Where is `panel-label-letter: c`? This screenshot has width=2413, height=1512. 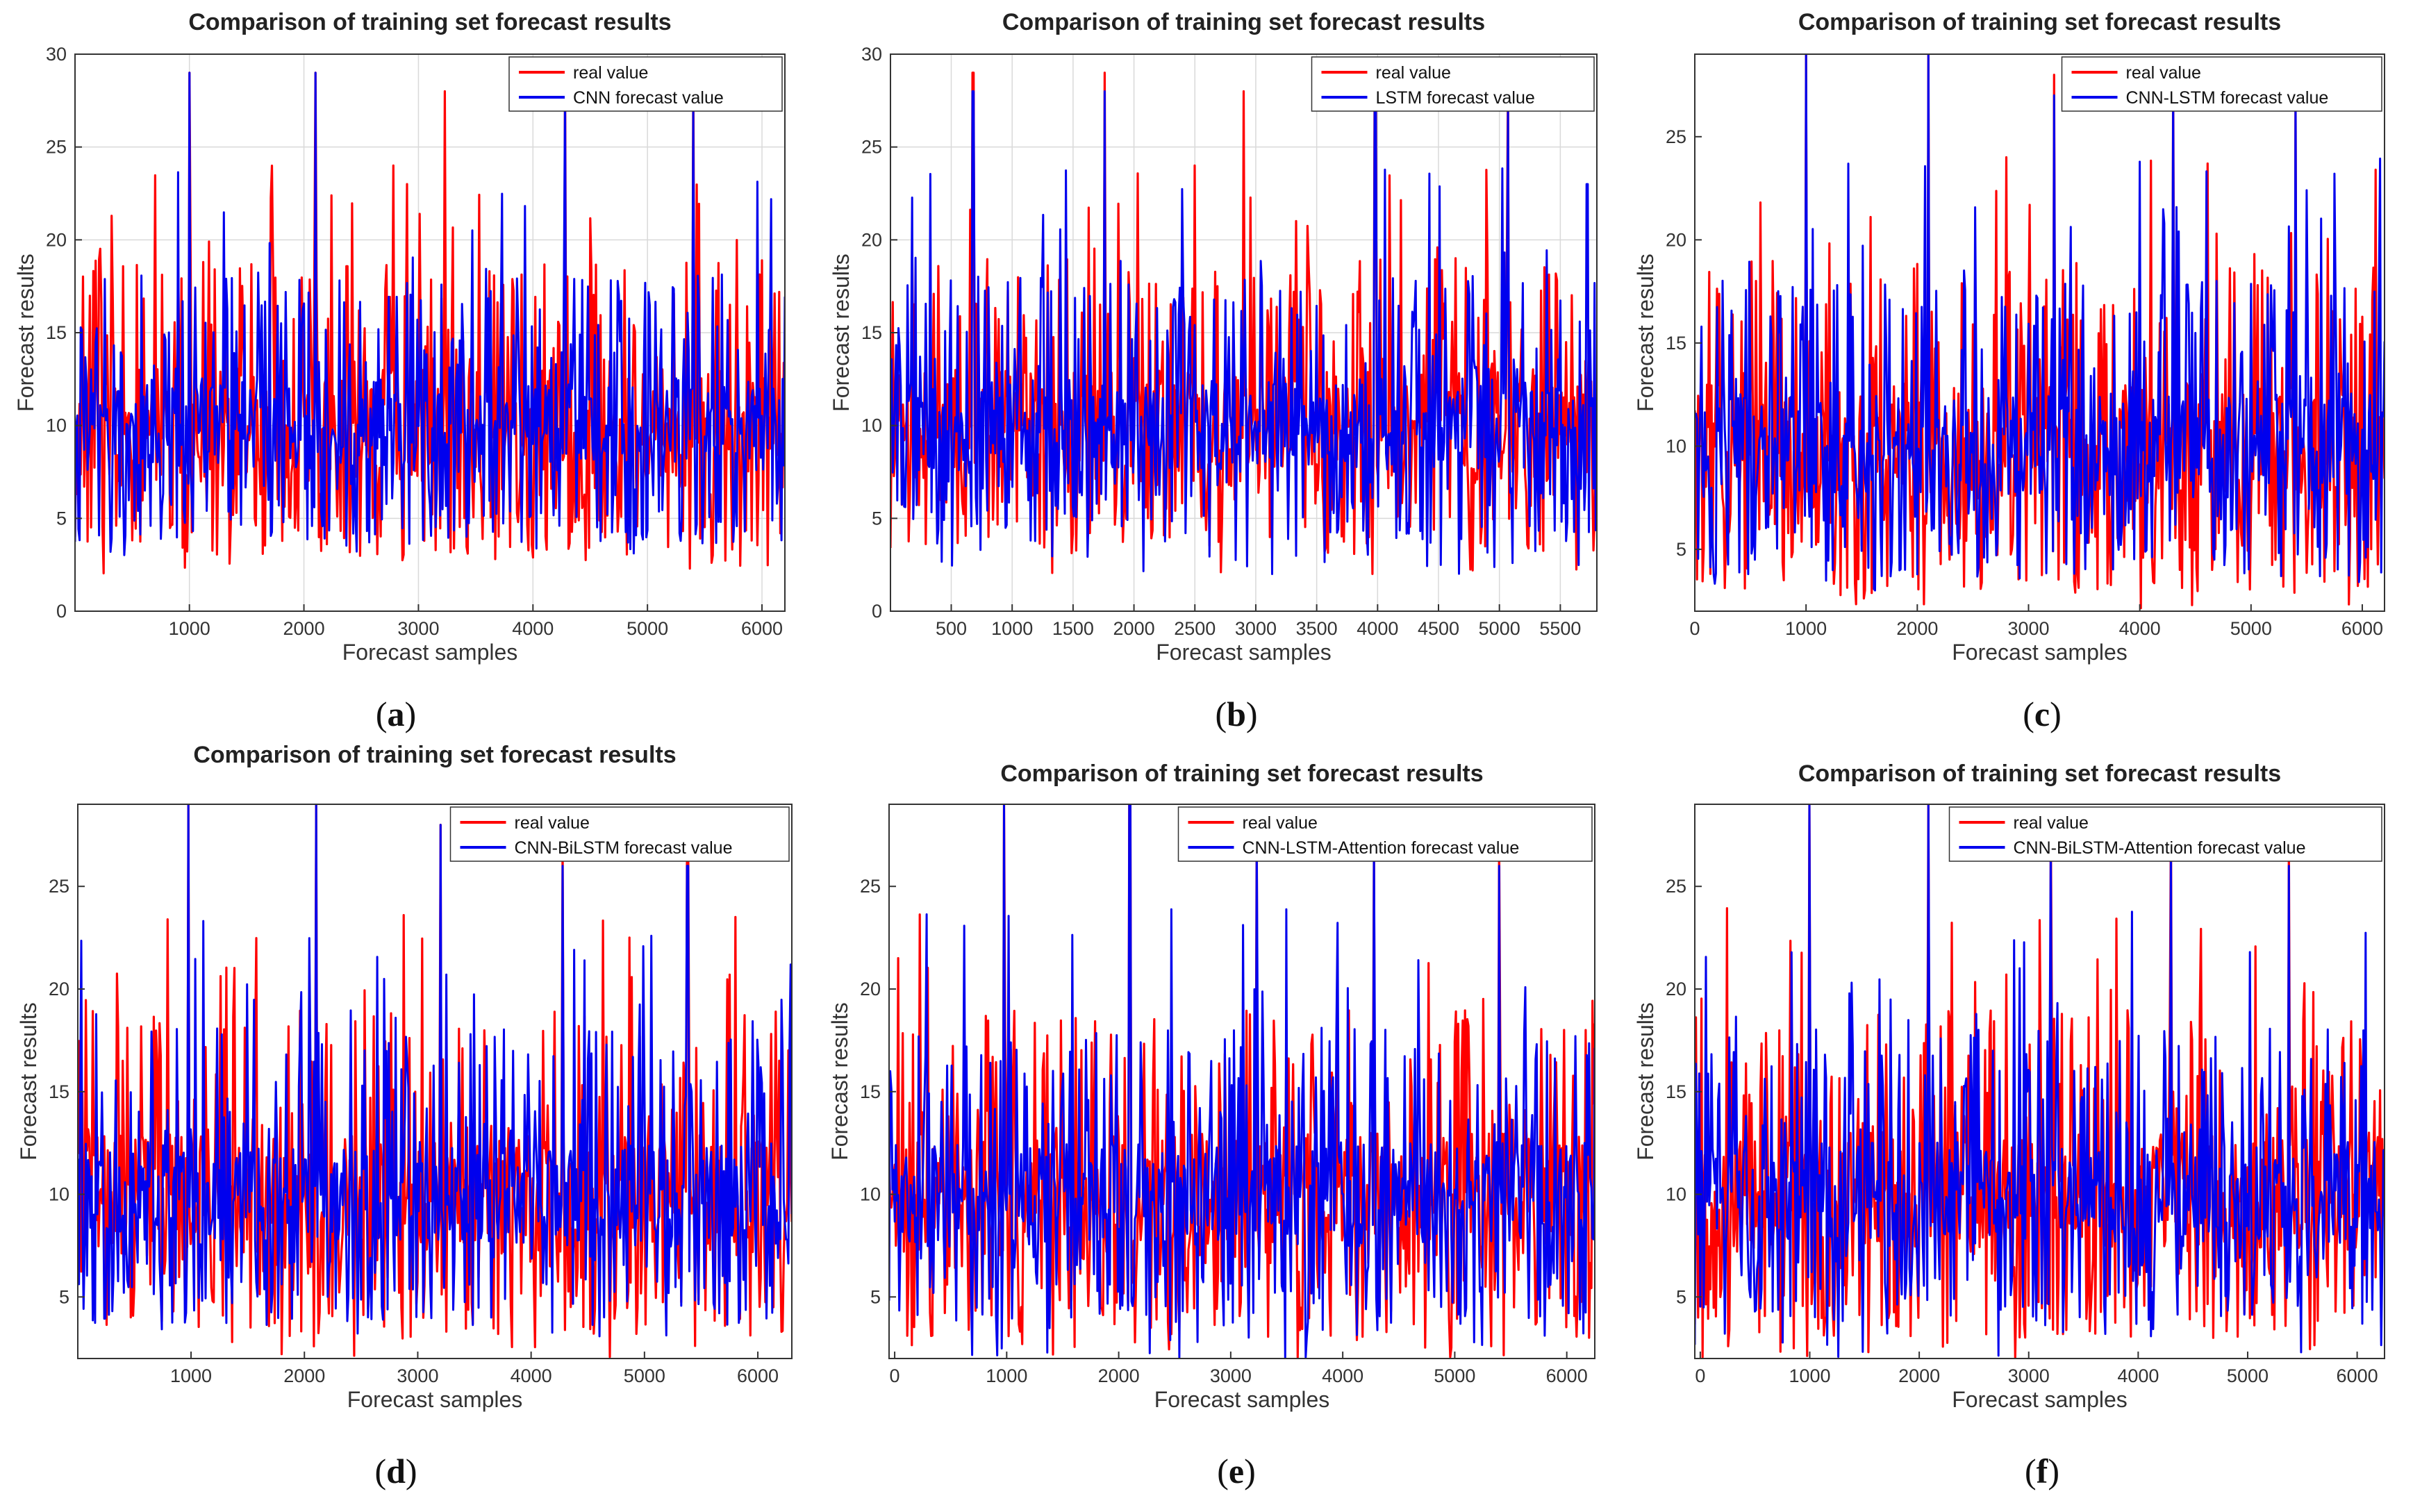
panel-label-letter: c is located at coordinates (2042, 714).